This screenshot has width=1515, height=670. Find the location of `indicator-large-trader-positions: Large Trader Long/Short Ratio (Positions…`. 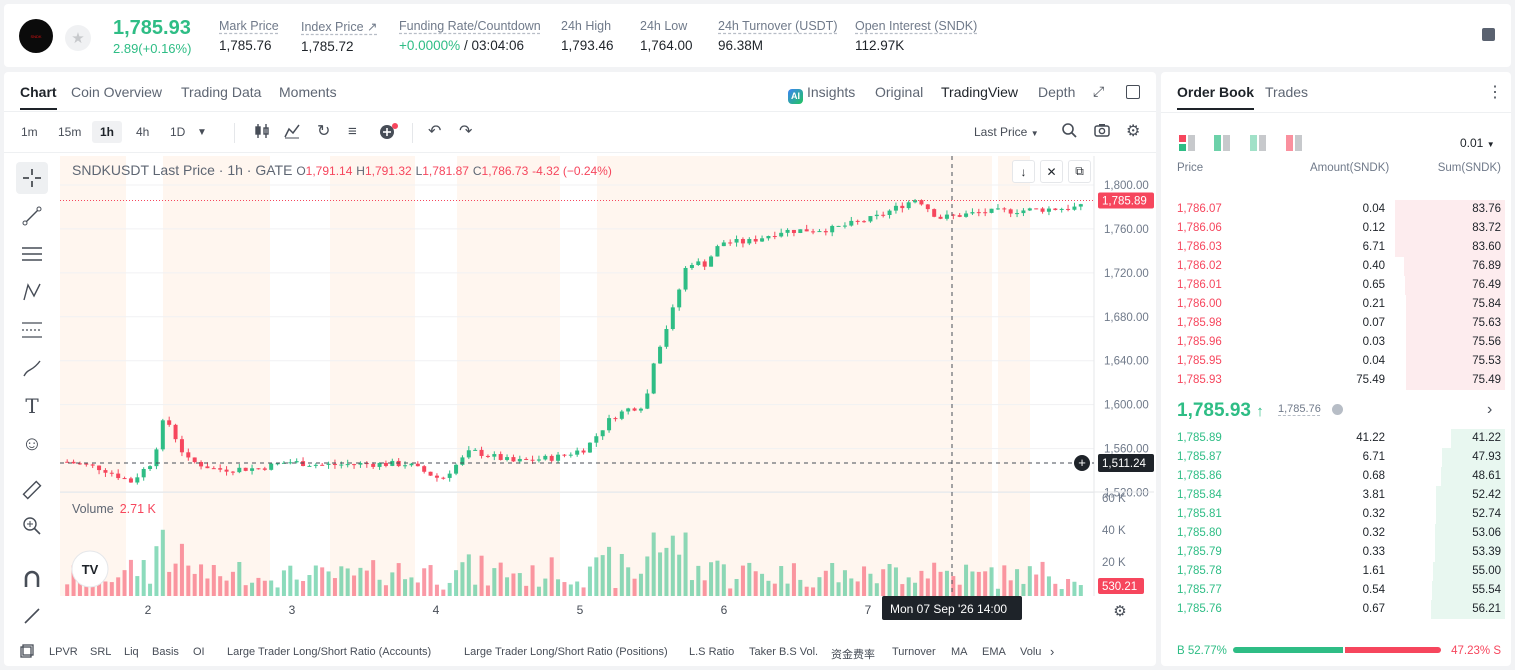

indicator-large-trader-positions: Large Trader Long/Short Ratio (Positions… is located at coordinates (566, 652).